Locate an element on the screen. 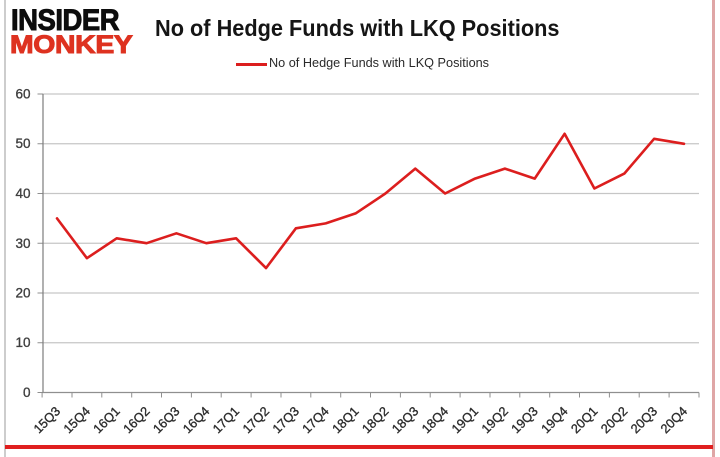  svg-text: 50 is located at coordinates (22, 143).